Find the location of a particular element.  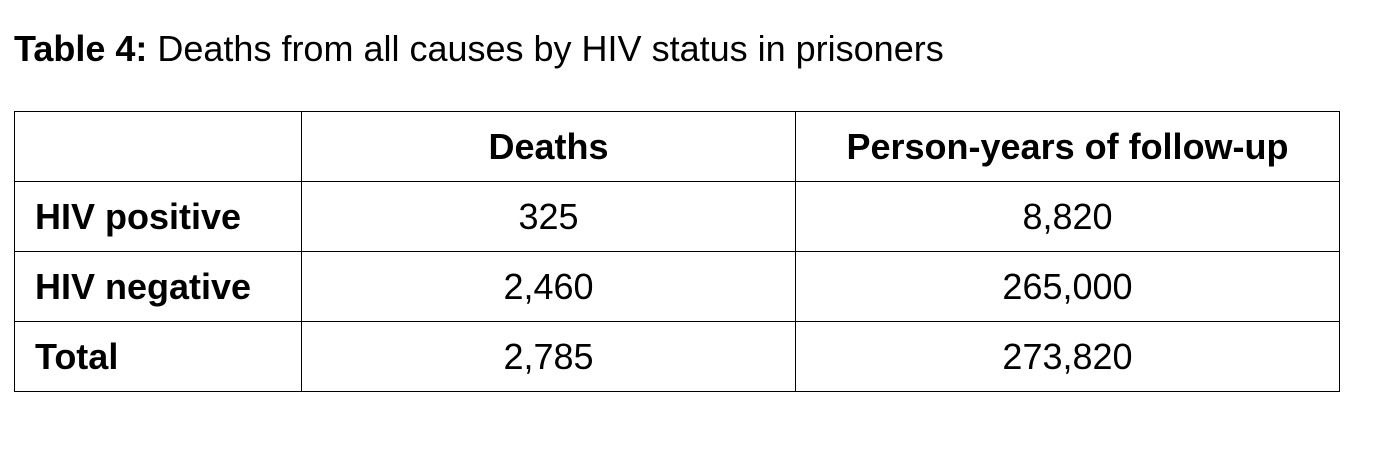

cell-deaths: 2,785 is located at coordinates (548, 356).